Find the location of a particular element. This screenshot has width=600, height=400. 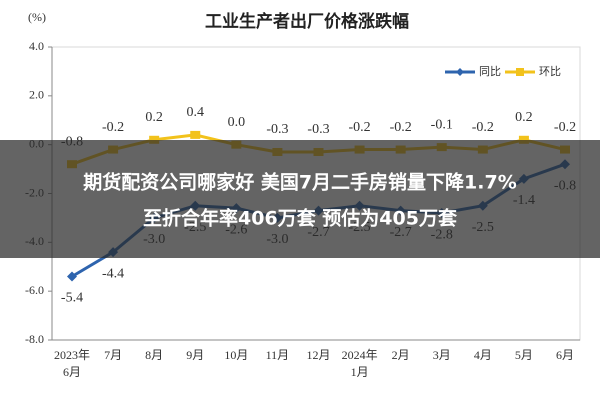

x-tick-label: 5月 is located at coordinates (524, 355).